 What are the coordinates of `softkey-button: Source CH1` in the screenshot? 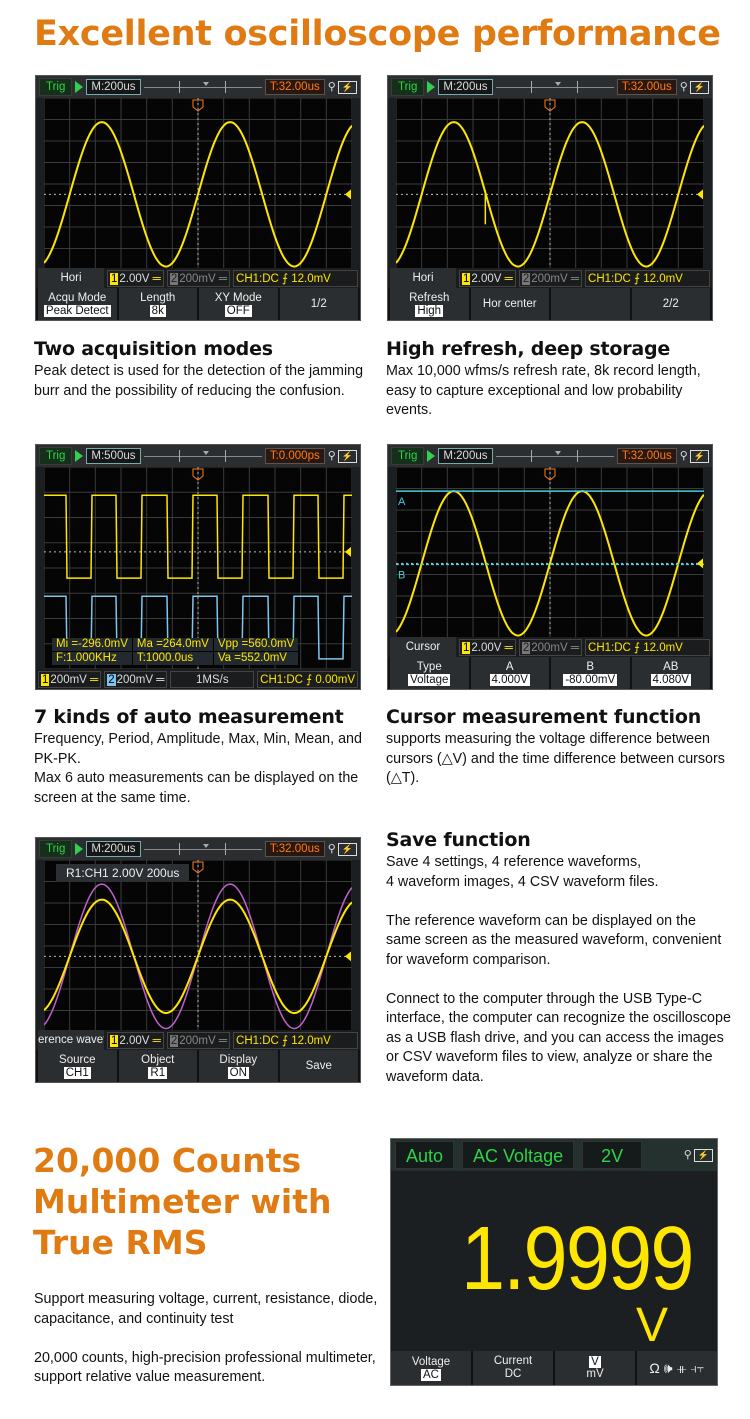 It's located at (77, 1066).